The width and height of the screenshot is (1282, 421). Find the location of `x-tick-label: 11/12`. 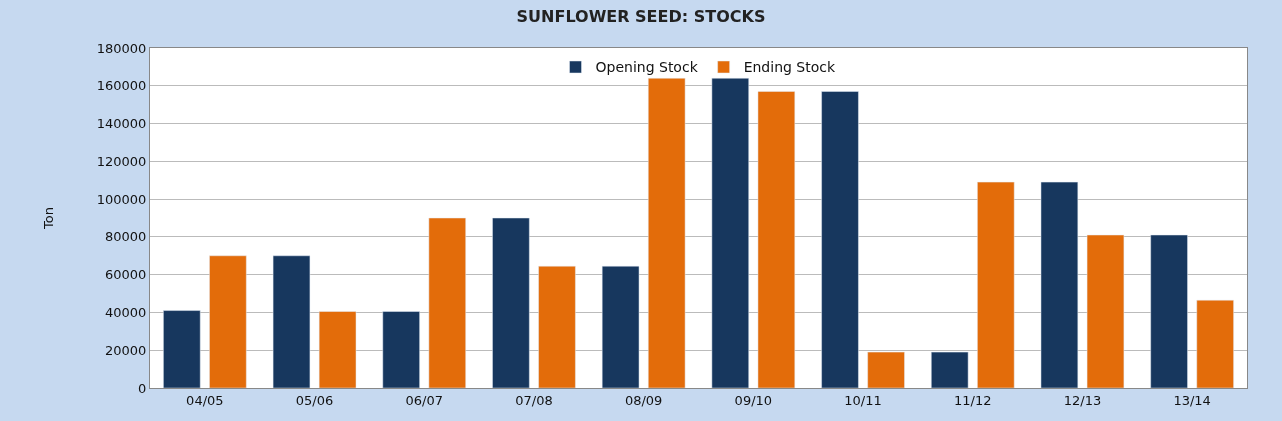

x-tick-label: 11/12 is located at coordinates (973, 400).